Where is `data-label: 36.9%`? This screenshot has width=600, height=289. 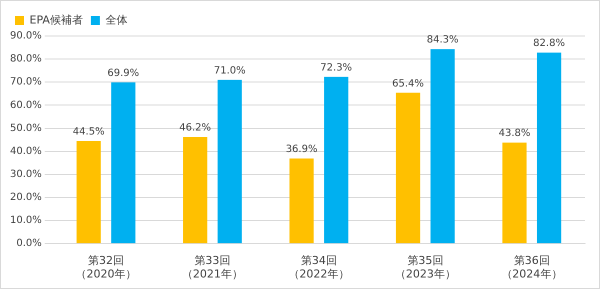
data-label: 36.9% is located at coordinates (302, 150).